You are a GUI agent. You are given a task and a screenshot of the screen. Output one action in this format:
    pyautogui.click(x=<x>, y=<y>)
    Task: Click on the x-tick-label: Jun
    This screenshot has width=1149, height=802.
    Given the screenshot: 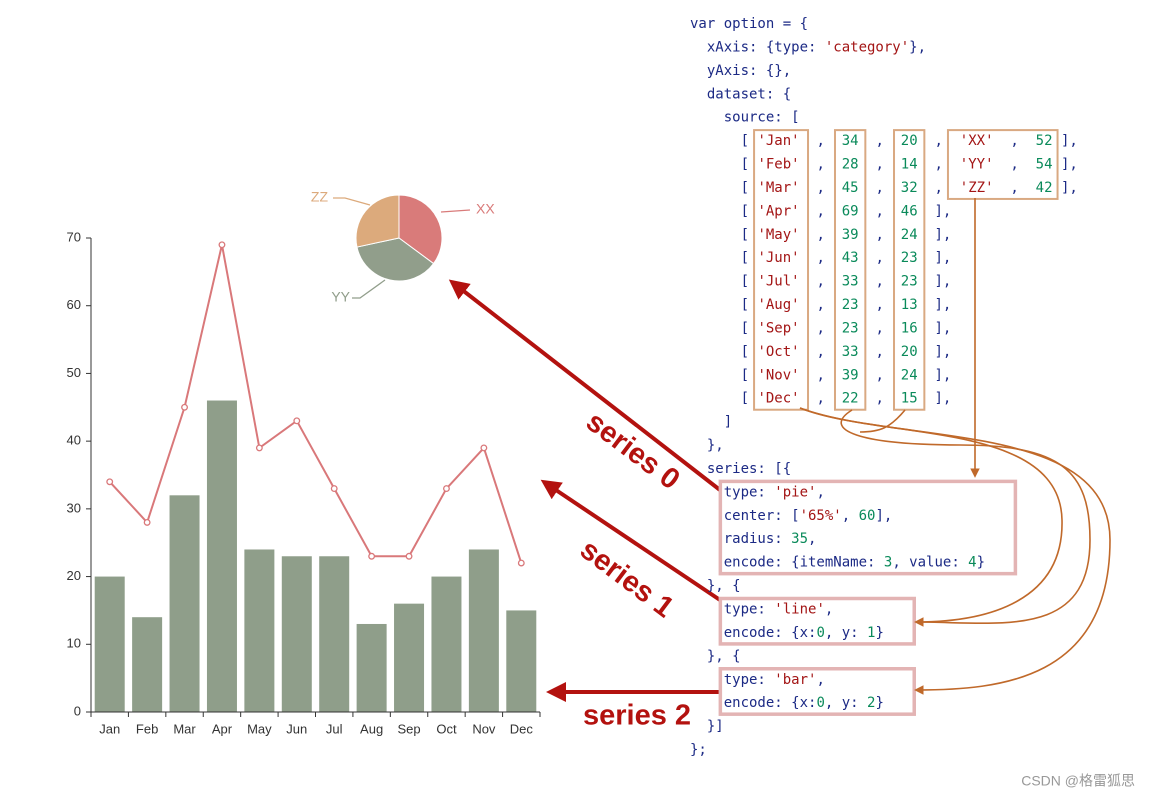 What is the action you would take?
    pyautogui.click(x=296, y=728)
    